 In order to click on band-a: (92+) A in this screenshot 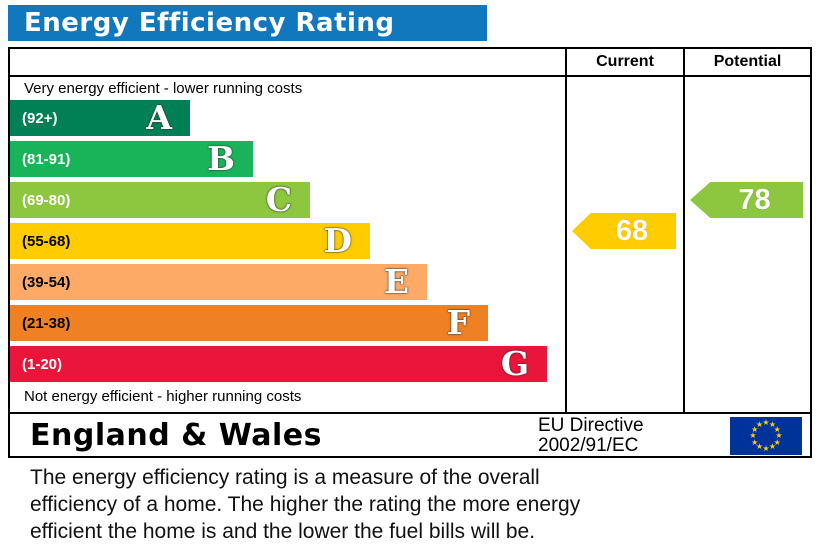, I will do `click(100, 118)`.